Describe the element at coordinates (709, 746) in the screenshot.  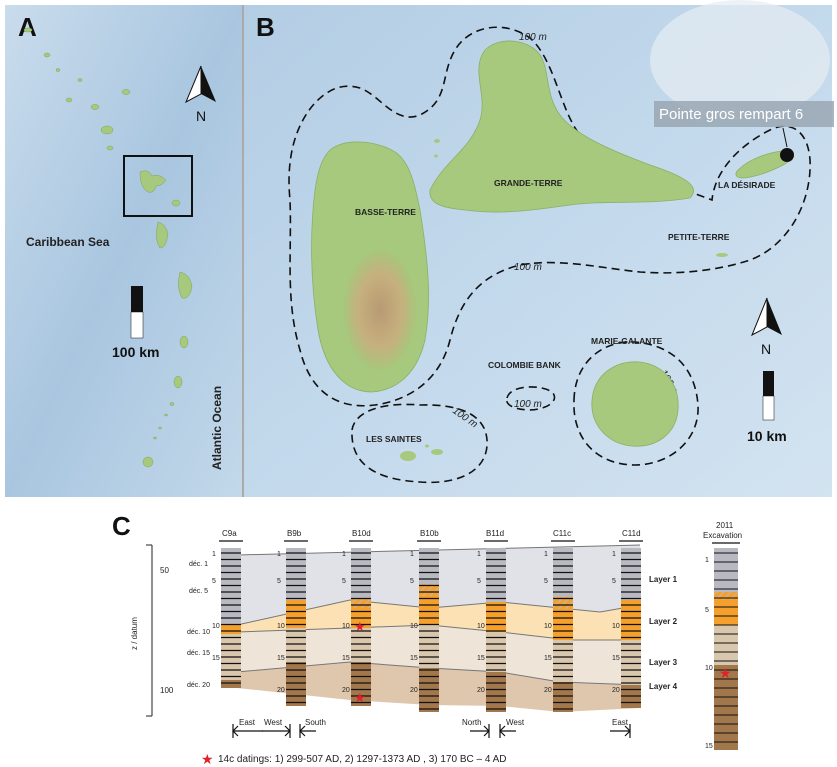
I see `excavation-depth-number: 15` at that location.